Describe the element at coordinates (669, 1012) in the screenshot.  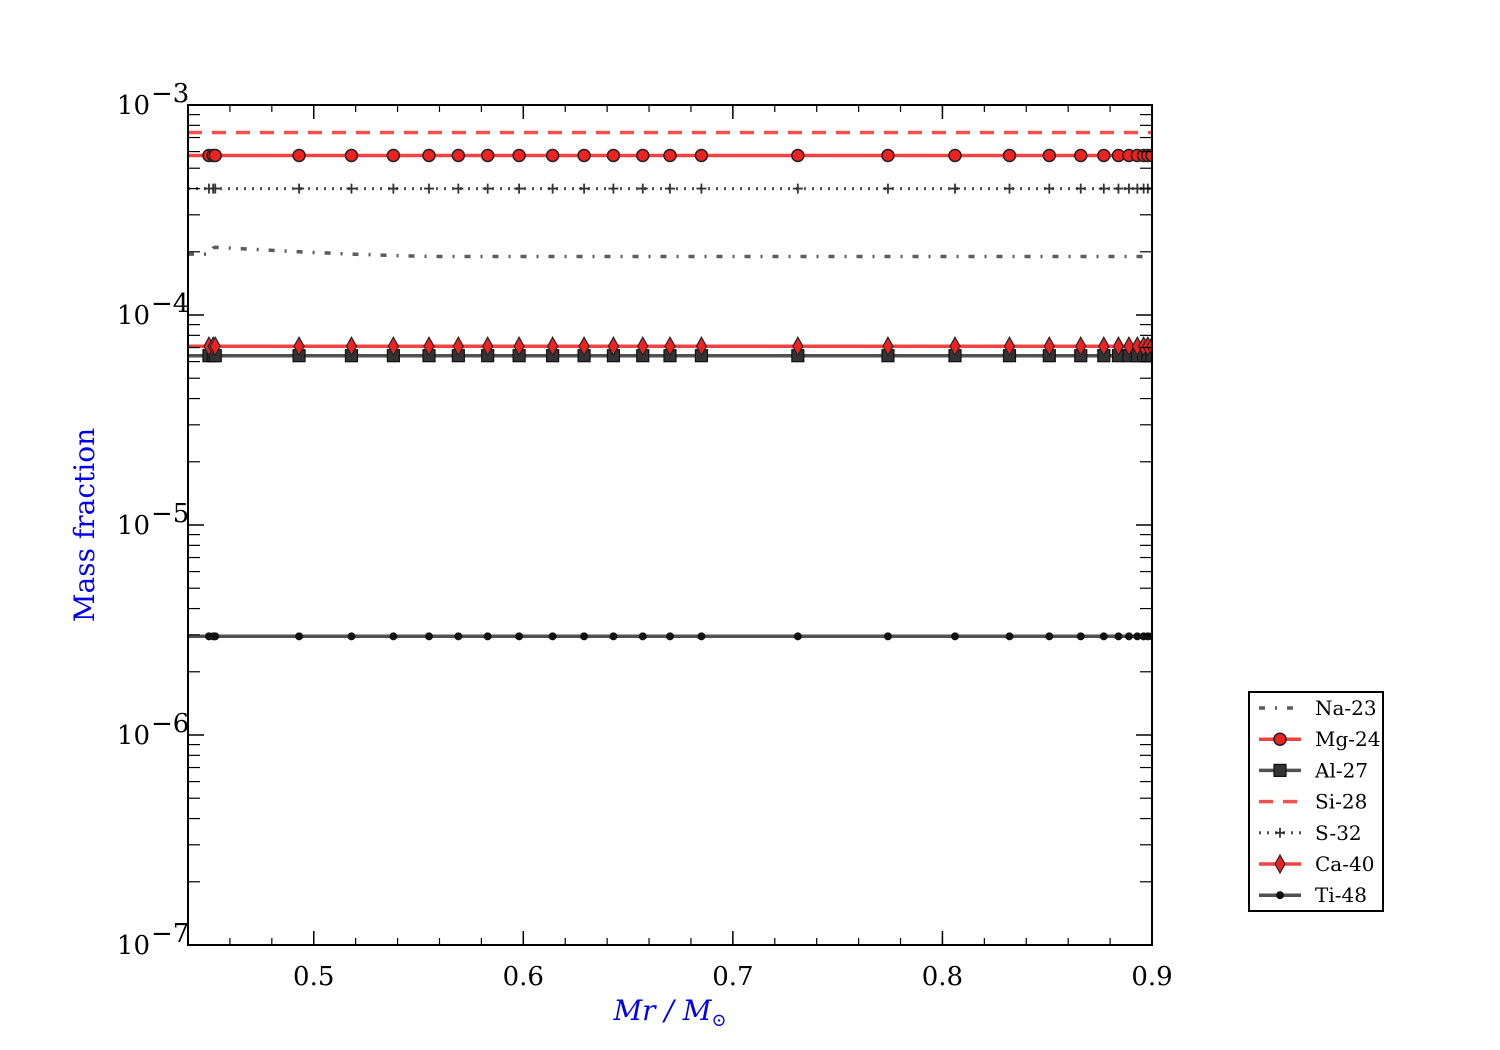
I see `x-axis-label: Mr / M⊙` at that location.